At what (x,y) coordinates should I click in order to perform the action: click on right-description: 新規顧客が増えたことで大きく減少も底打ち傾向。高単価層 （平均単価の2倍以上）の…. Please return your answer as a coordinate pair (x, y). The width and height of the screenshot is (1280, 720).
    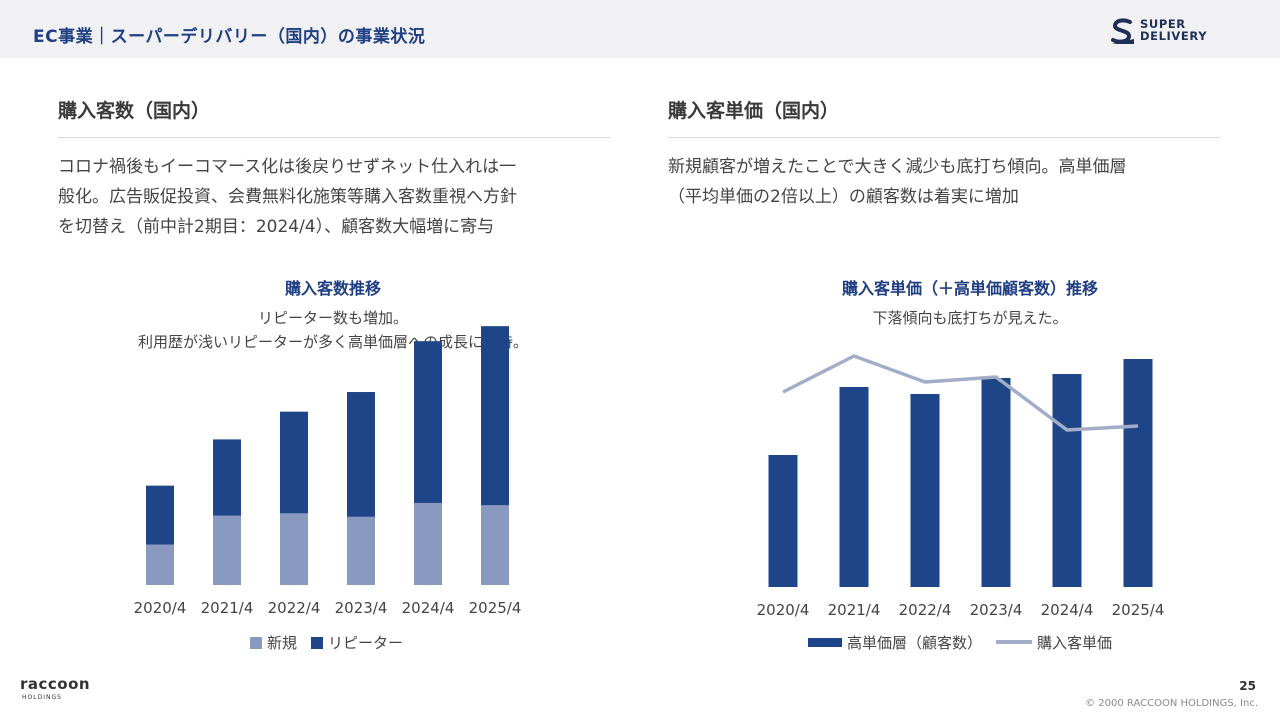
    Looking at the image, I should click on (948, 182).